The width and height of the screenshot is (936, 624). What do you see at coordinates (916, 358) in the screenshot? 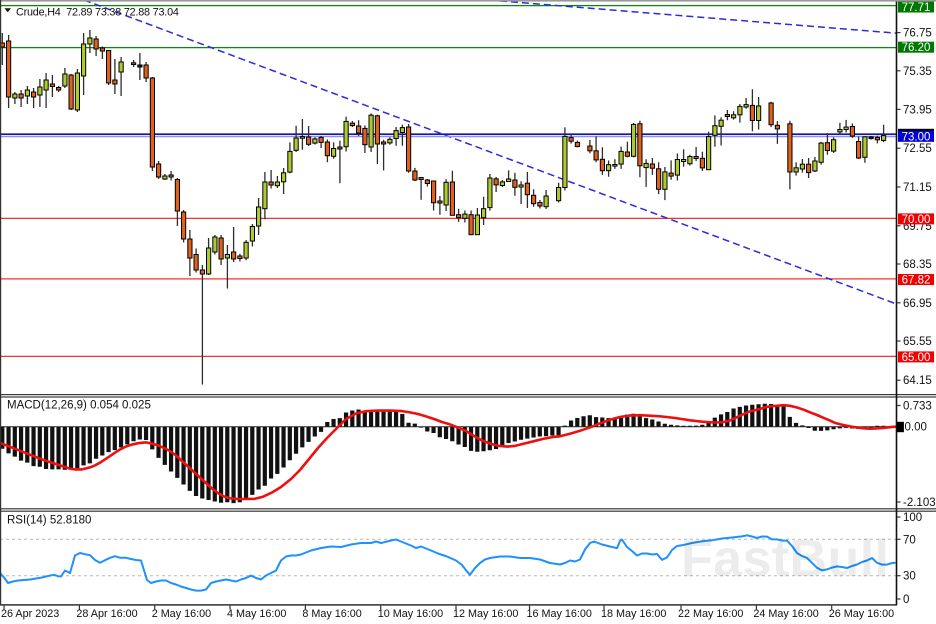
I see `svg-text: 65.00` at bounding box center [916, 358].